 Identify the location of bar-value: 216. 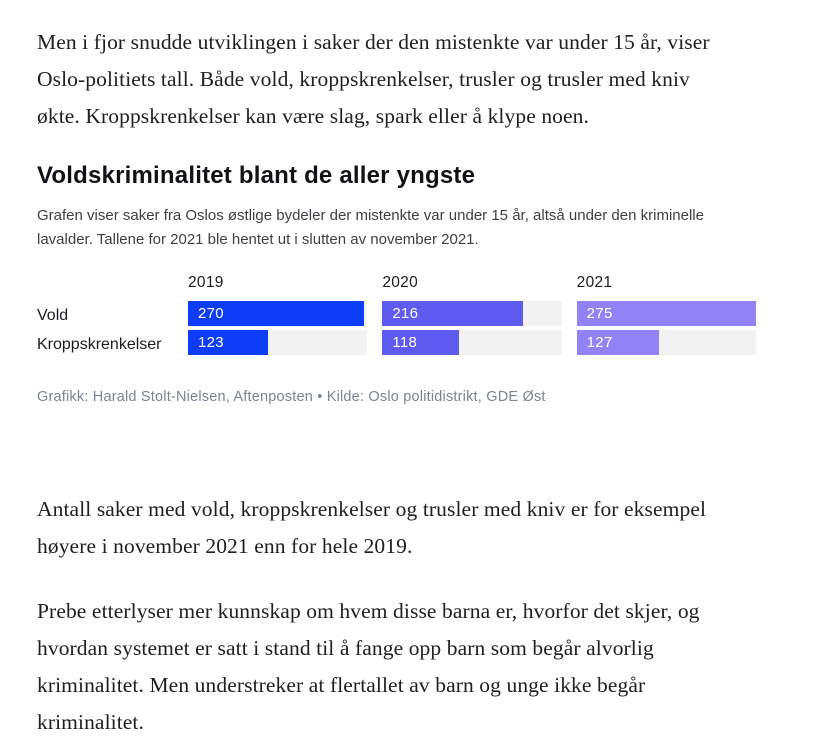
(405, 313).